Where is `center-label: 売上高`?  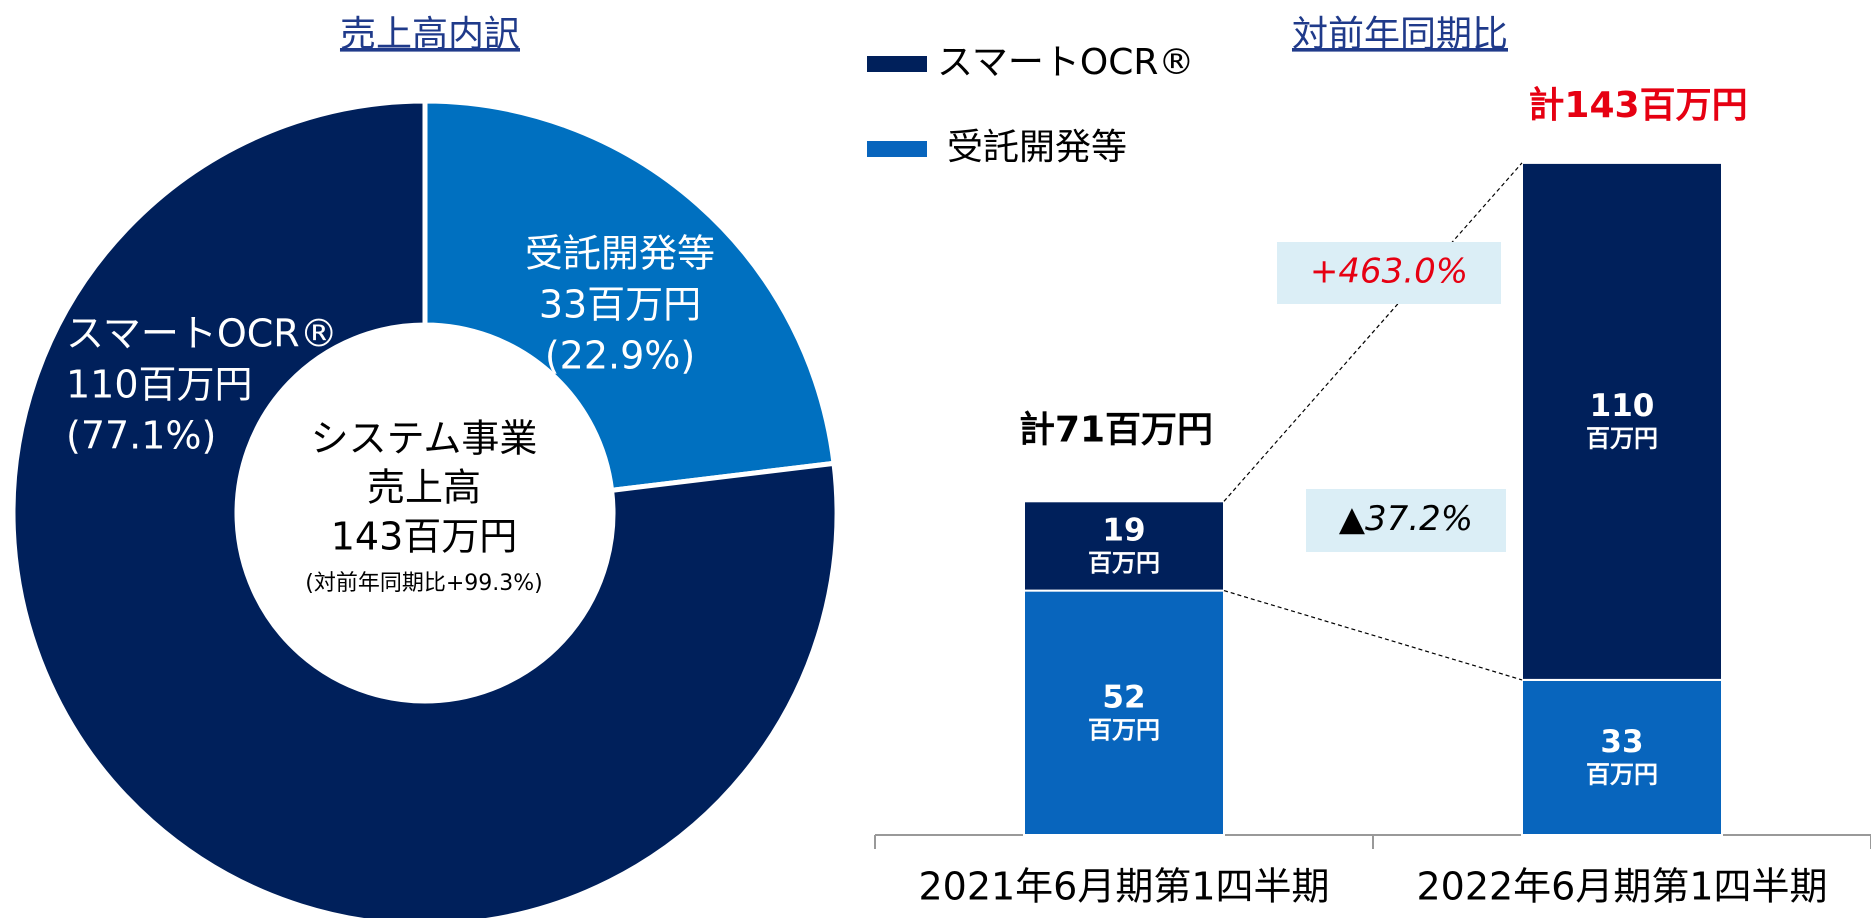 center-label: 売上高 is located at coordinates (424, 488).